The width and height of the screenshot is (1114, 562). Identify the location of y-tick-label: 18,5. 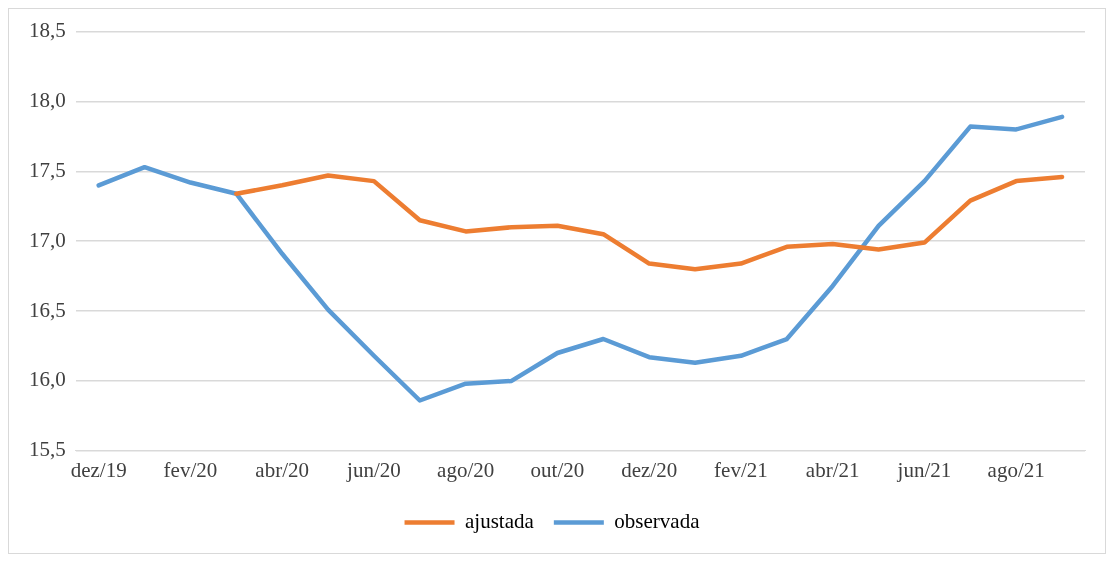
(47, 30).